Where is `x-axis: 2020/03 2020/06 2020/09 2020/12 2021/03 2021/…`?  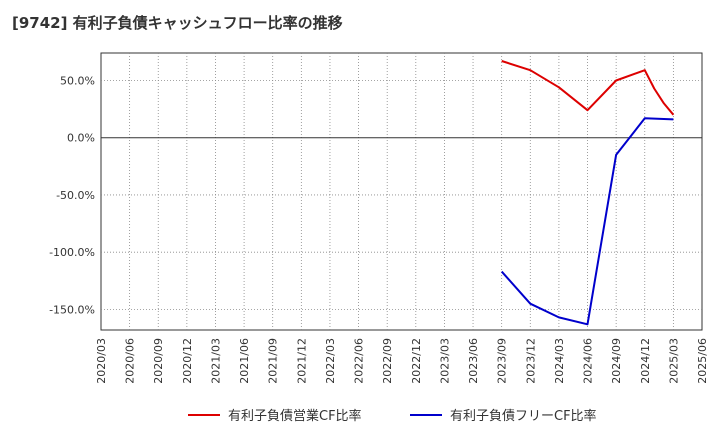 x-axis: 2020/03 2020/06 2020/09 2020/12 2021/03 2021/… is located at coordinates (402, 361).